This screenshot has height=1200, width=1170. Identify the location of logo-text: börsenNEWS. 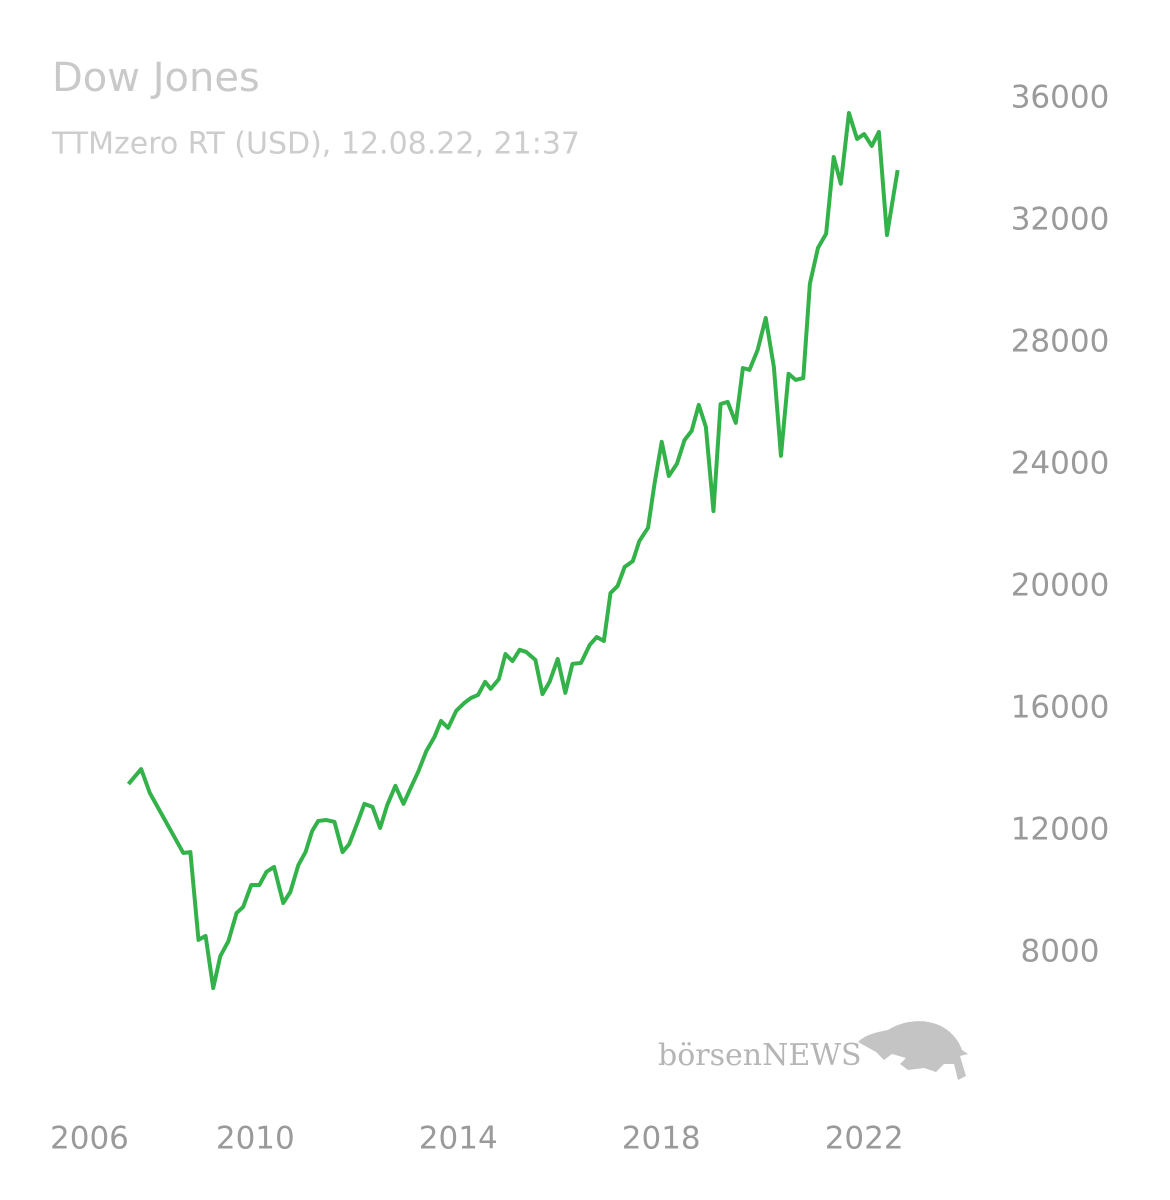
(760, 1055).